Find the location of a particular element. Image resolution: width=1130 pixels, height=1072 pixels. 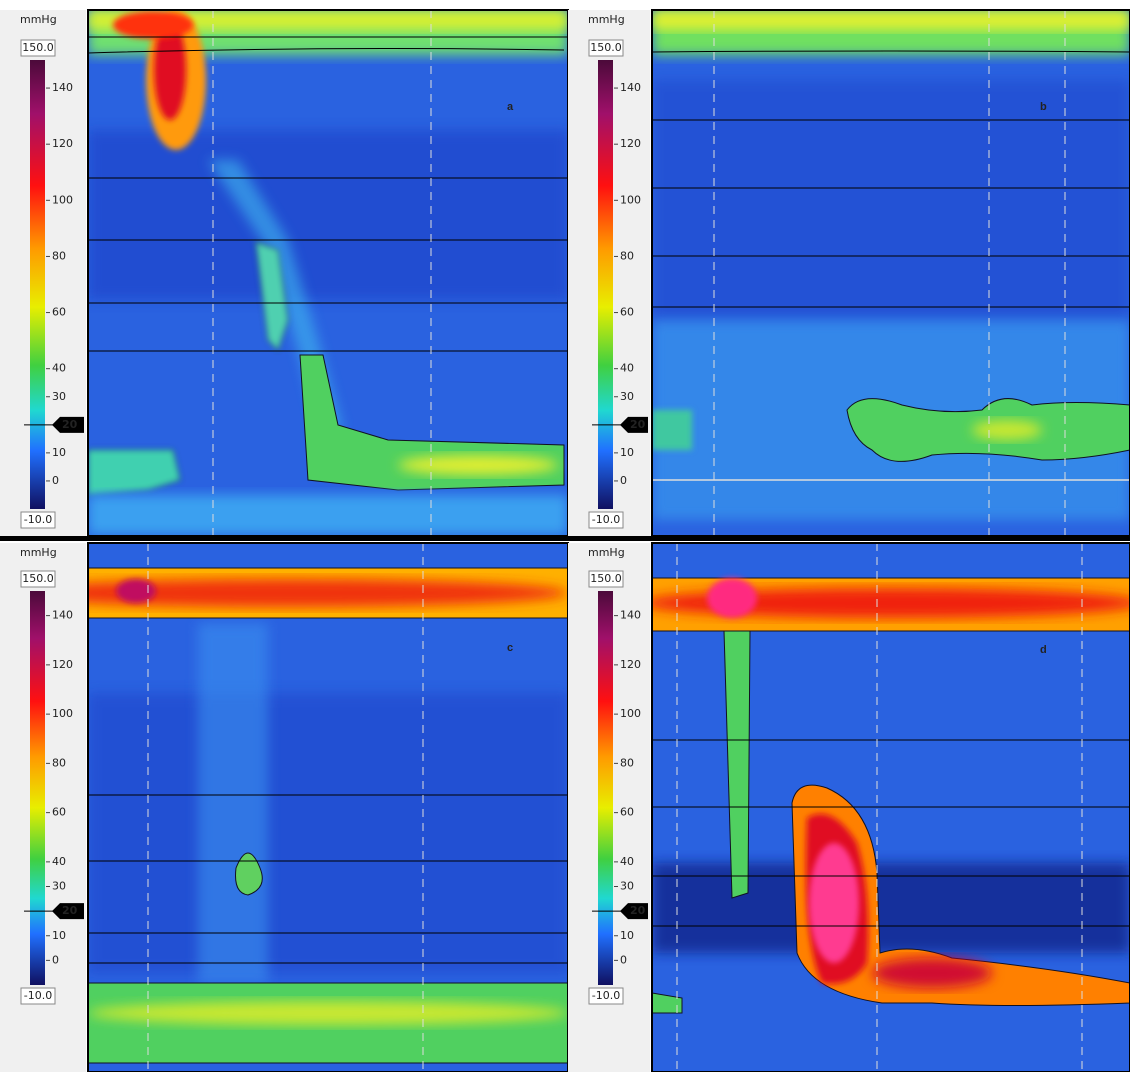

wave is located at coordinates (272, 296).